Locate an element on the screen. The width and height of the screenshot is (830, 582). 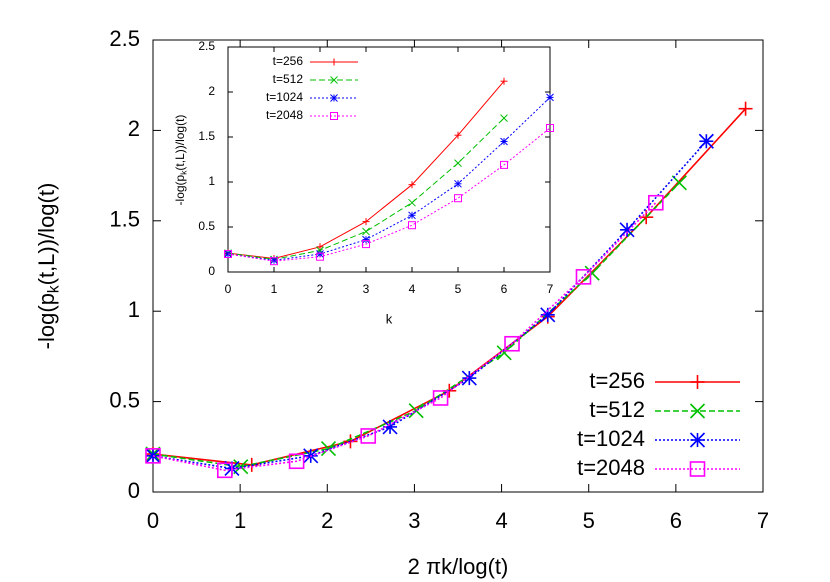
x-tick-label: 4 is located at coordinates (501, 520).